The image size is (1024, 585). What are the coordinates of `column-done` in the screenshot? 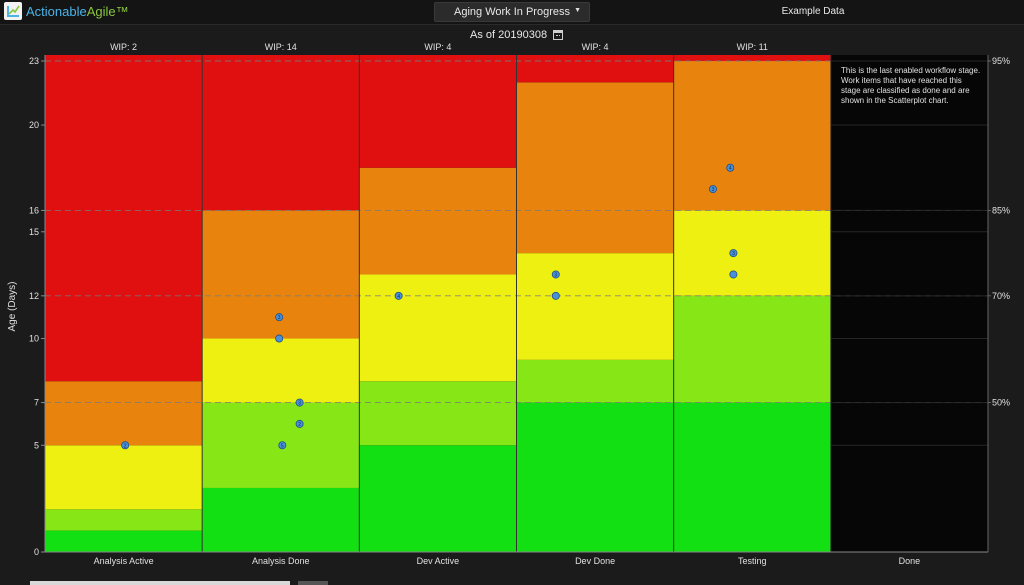 It's located at (909, 303).